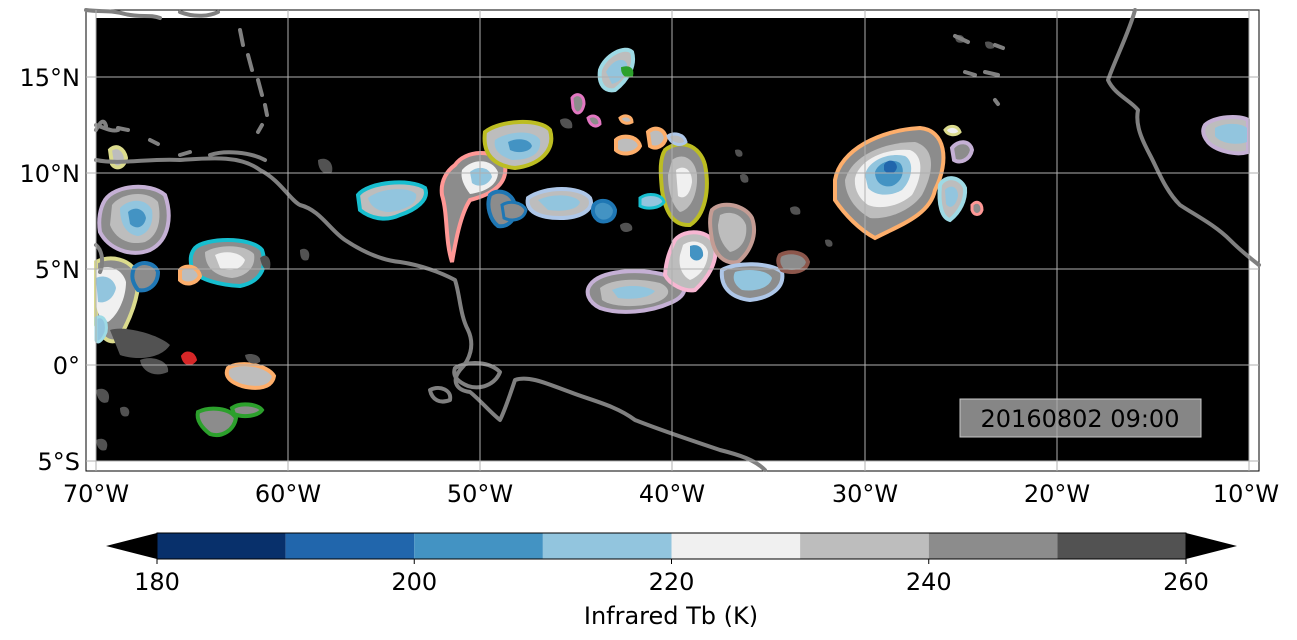 This screenshot has height=640, width=1297. What do you see at coordinates (57, 270) in the screenshot?
I see `lat-tick-label: 5°N` at bounding box center [57, 270].